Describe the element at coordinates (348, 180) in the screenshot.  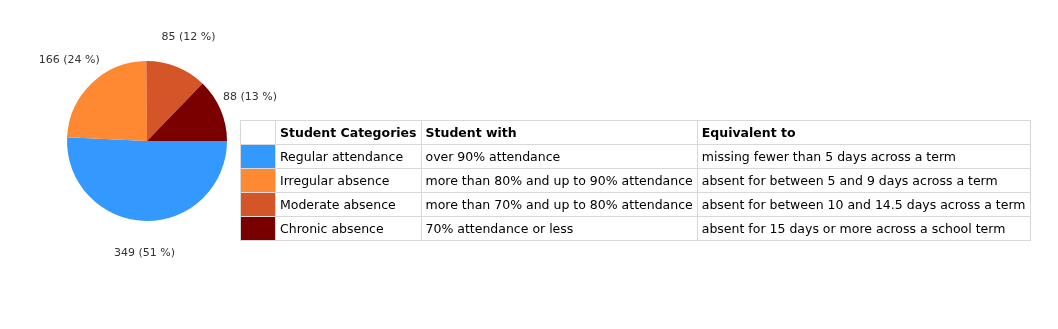
I see `legend-label: Irregular absence` at that location.